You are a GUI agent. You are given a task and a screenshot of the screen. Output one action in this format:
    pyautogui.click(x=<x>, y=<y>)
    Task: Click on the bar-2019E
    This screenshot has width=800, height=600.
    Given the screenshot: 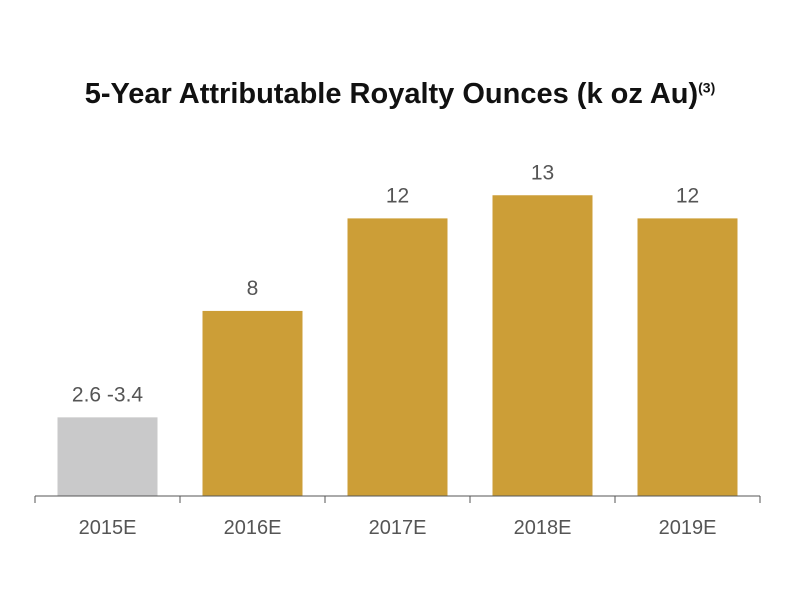 What is the action you would take?
    pyautogui.click(x=687, y=357)
    